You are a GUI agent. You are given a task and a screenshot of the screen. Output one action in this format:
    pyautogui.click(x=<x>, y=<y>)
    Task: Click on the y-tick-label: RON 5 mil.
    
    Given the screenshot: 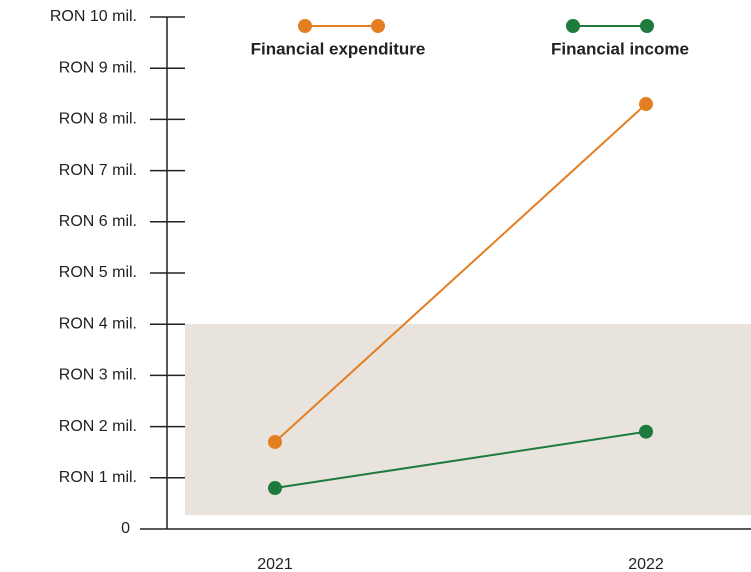 What is the action you would take?
    pyautogui.click(x=98, y=272)
    